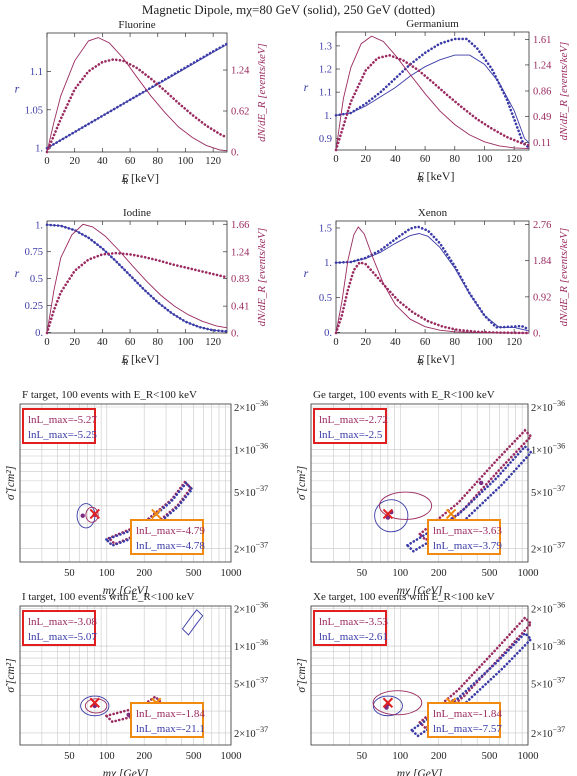  What do you see at coordinates (192, 622) in the screenshot?
I see `contour-blue-solid` at bounding box center [192, 622].